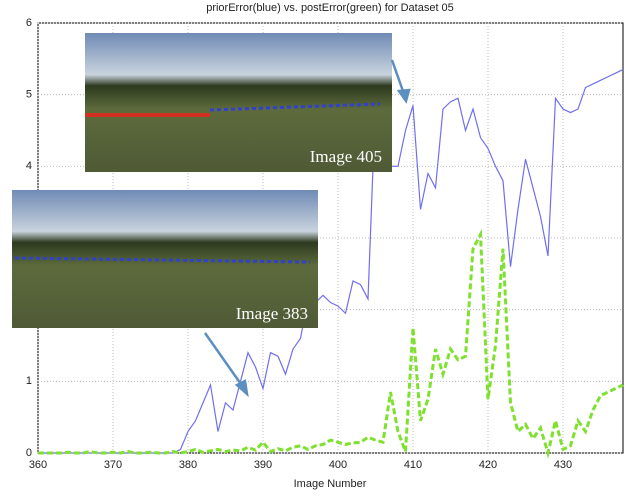 The width and height of the screenshot is (631, 501). I want to click on inset-405: Image 405, so click(238, 102).